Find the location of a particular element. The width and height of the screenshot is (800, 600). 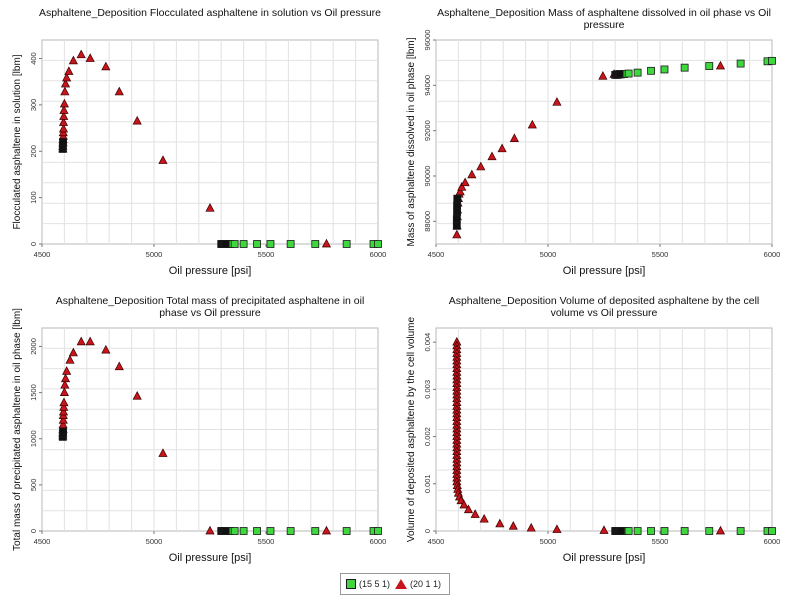

legend-item-20-1-1: (20 1 1) is located at coordinates (418, 584).